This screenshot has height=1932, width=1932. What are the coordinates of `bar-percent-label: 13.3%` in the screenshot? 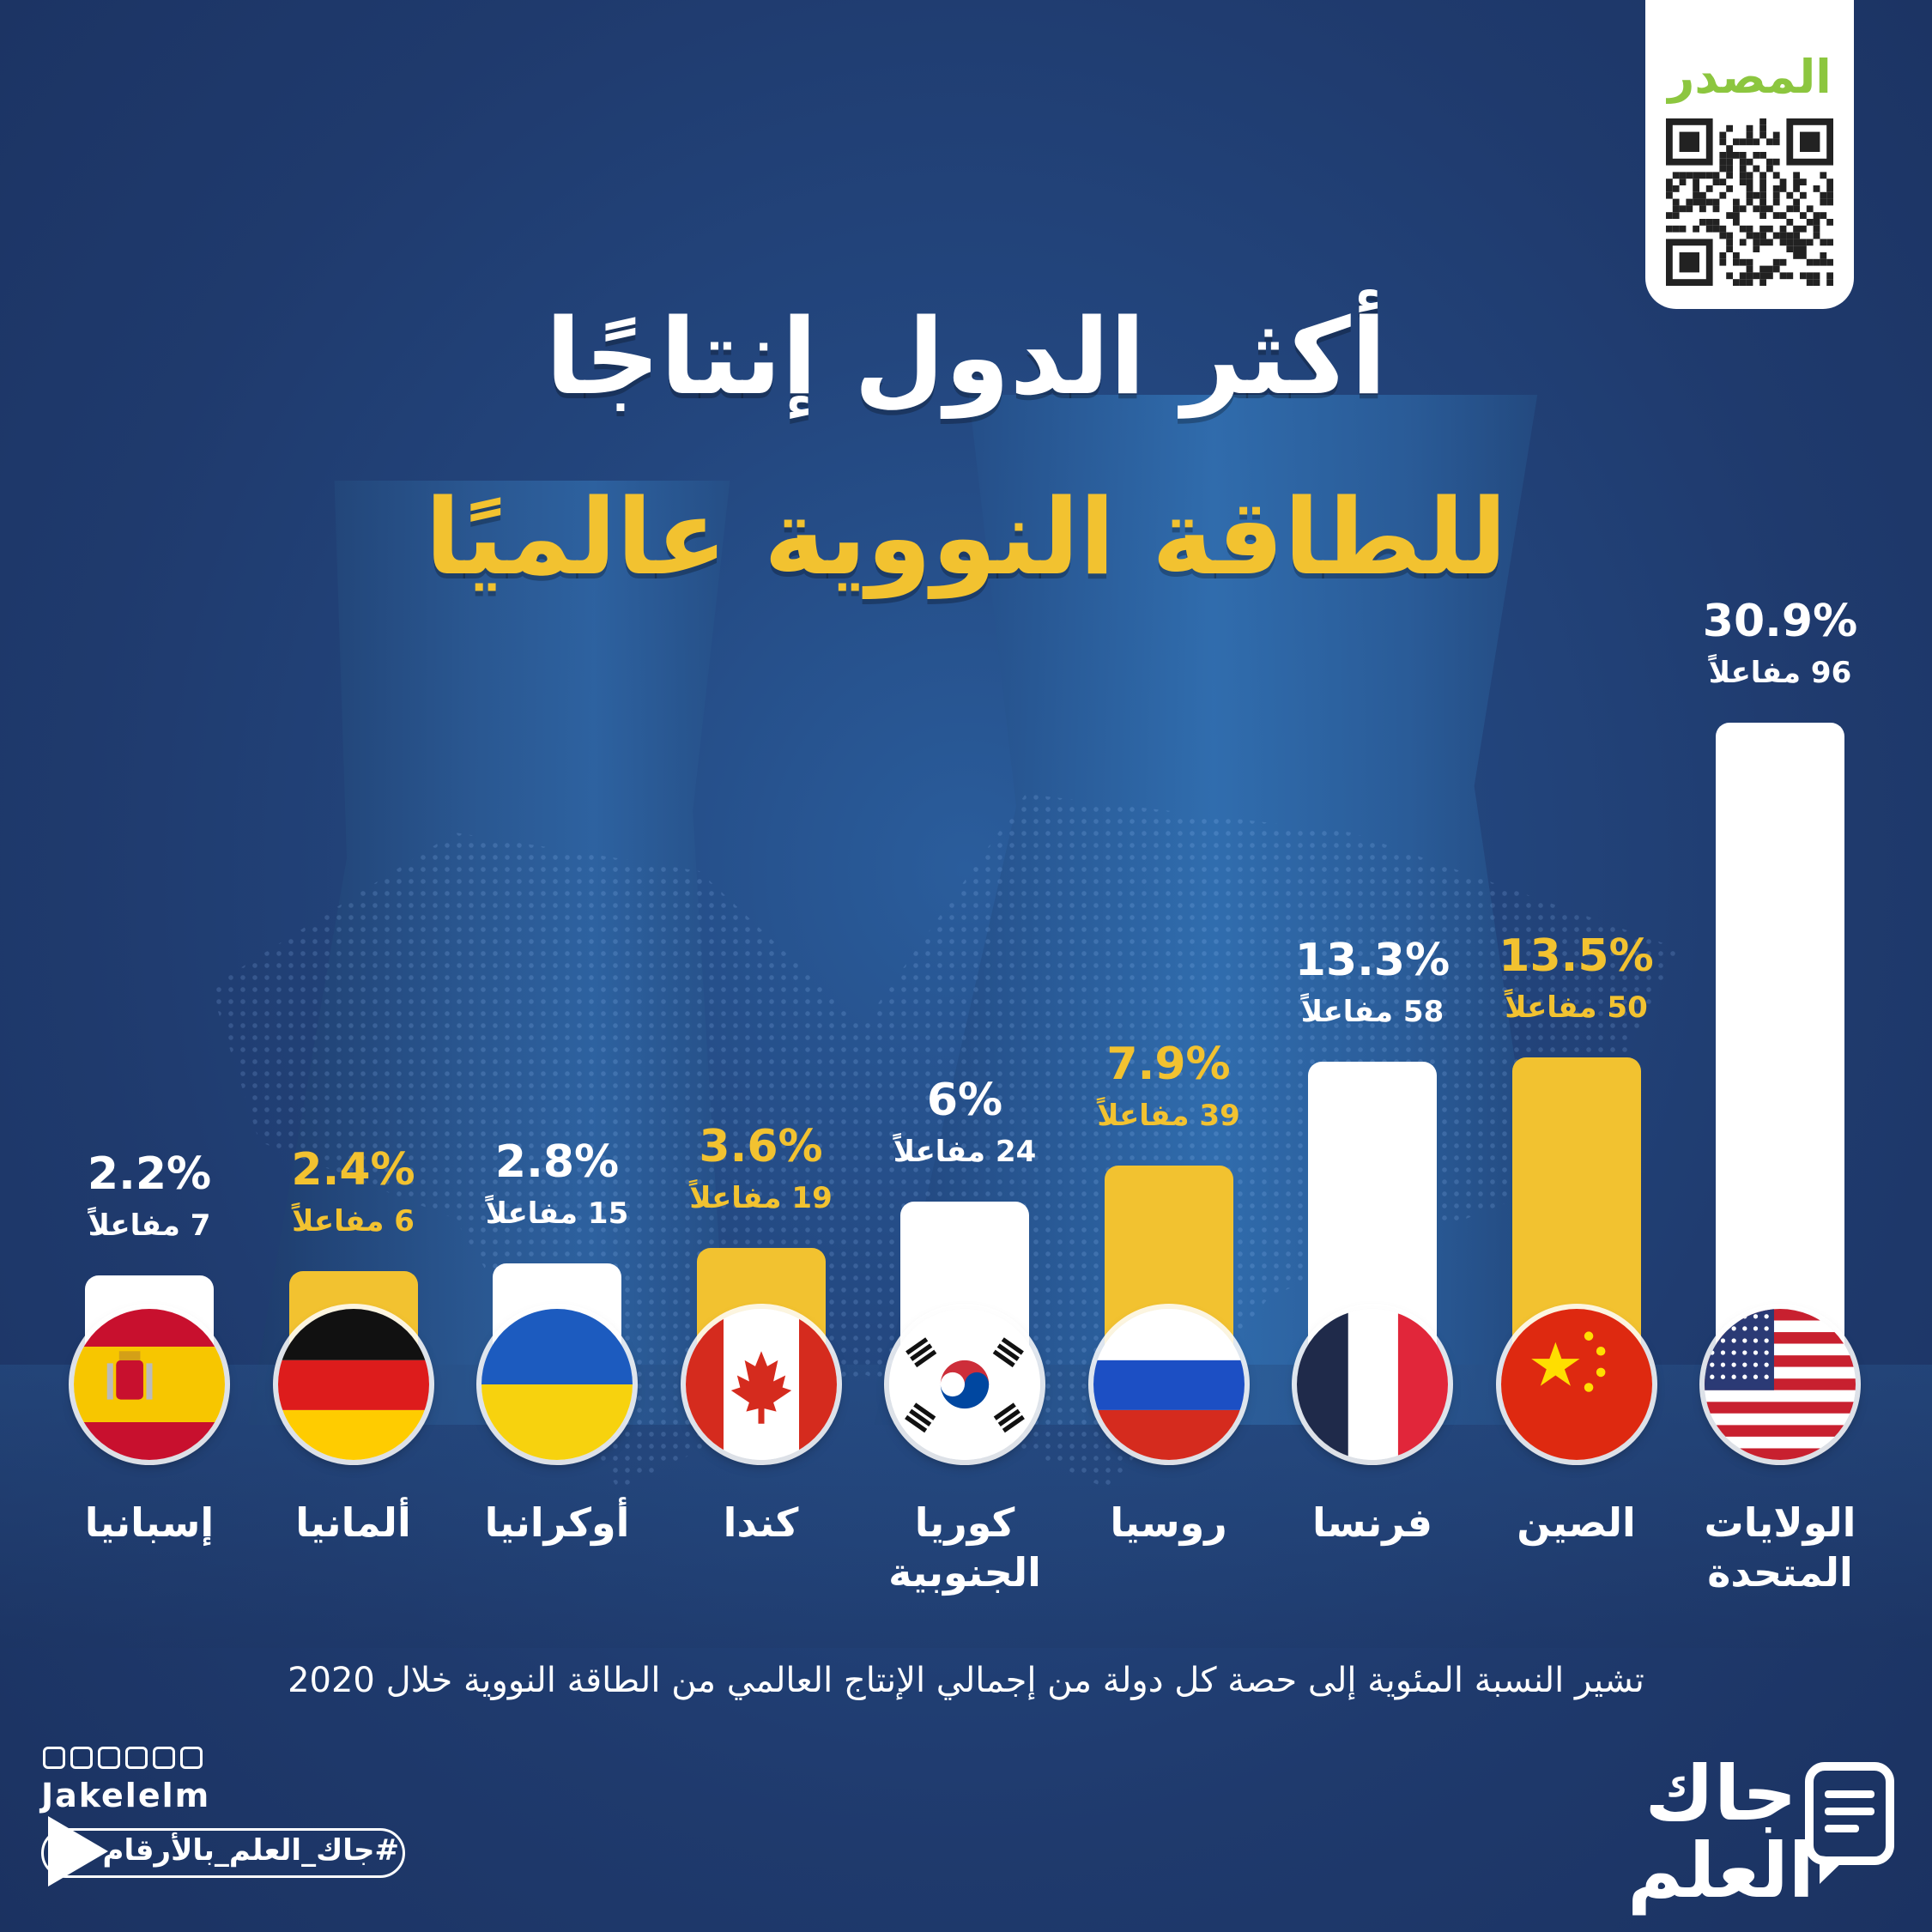 It's located at (1372, 960).